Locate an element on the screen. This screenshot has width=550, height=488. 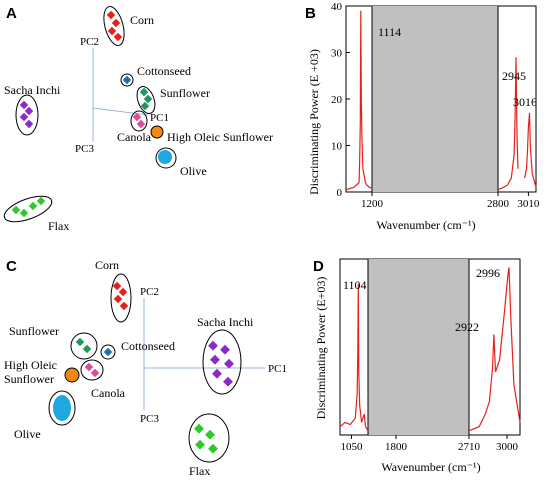
panel-c-pc2-label: PC2 is located at coordinates (149, 292).